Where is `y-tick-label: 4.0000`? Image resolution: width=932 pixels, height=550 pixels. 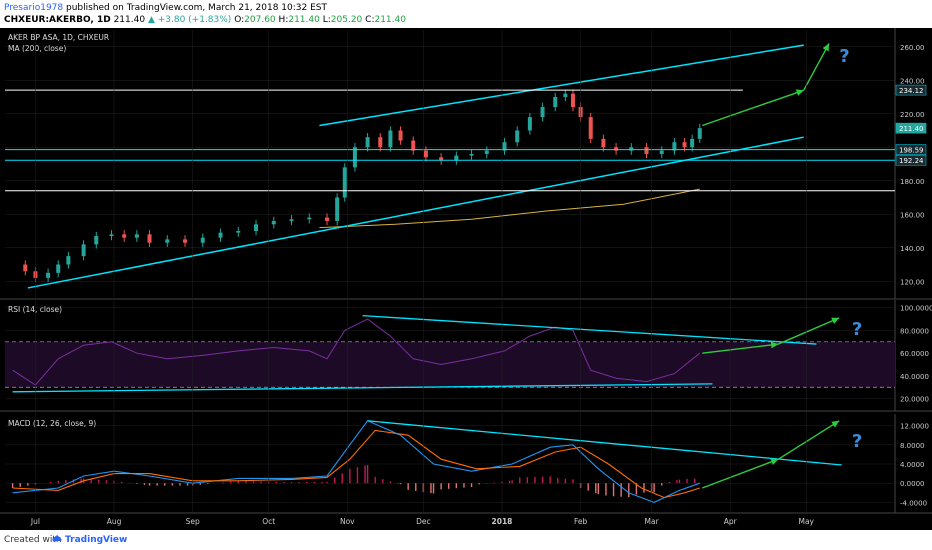 y-tick-label: 4.0000 is located at coordinates (912, 465).